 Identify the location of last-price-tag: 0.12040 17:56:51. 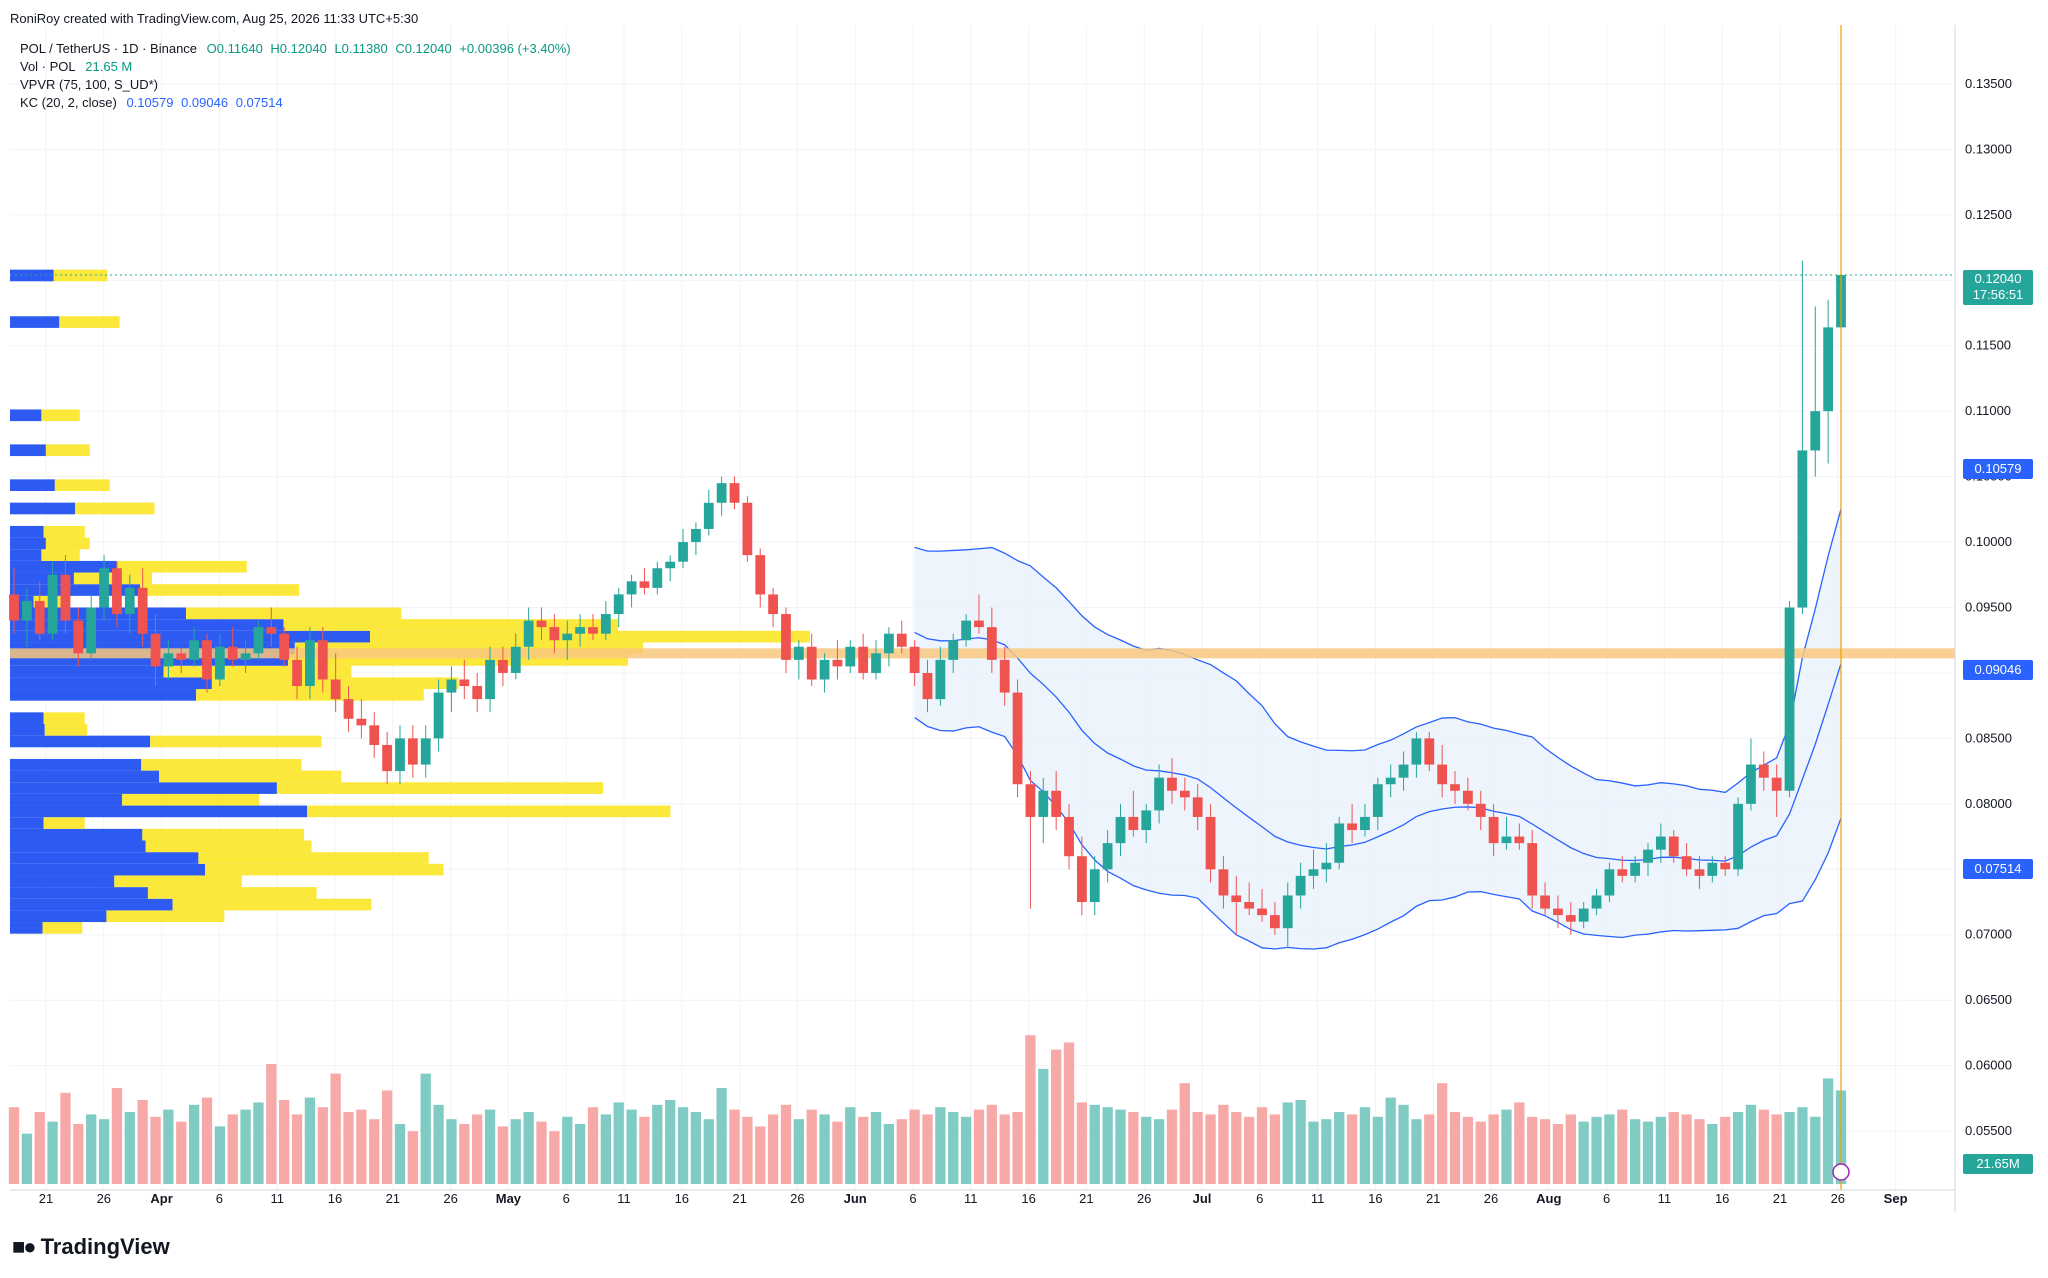
(1998, 287).